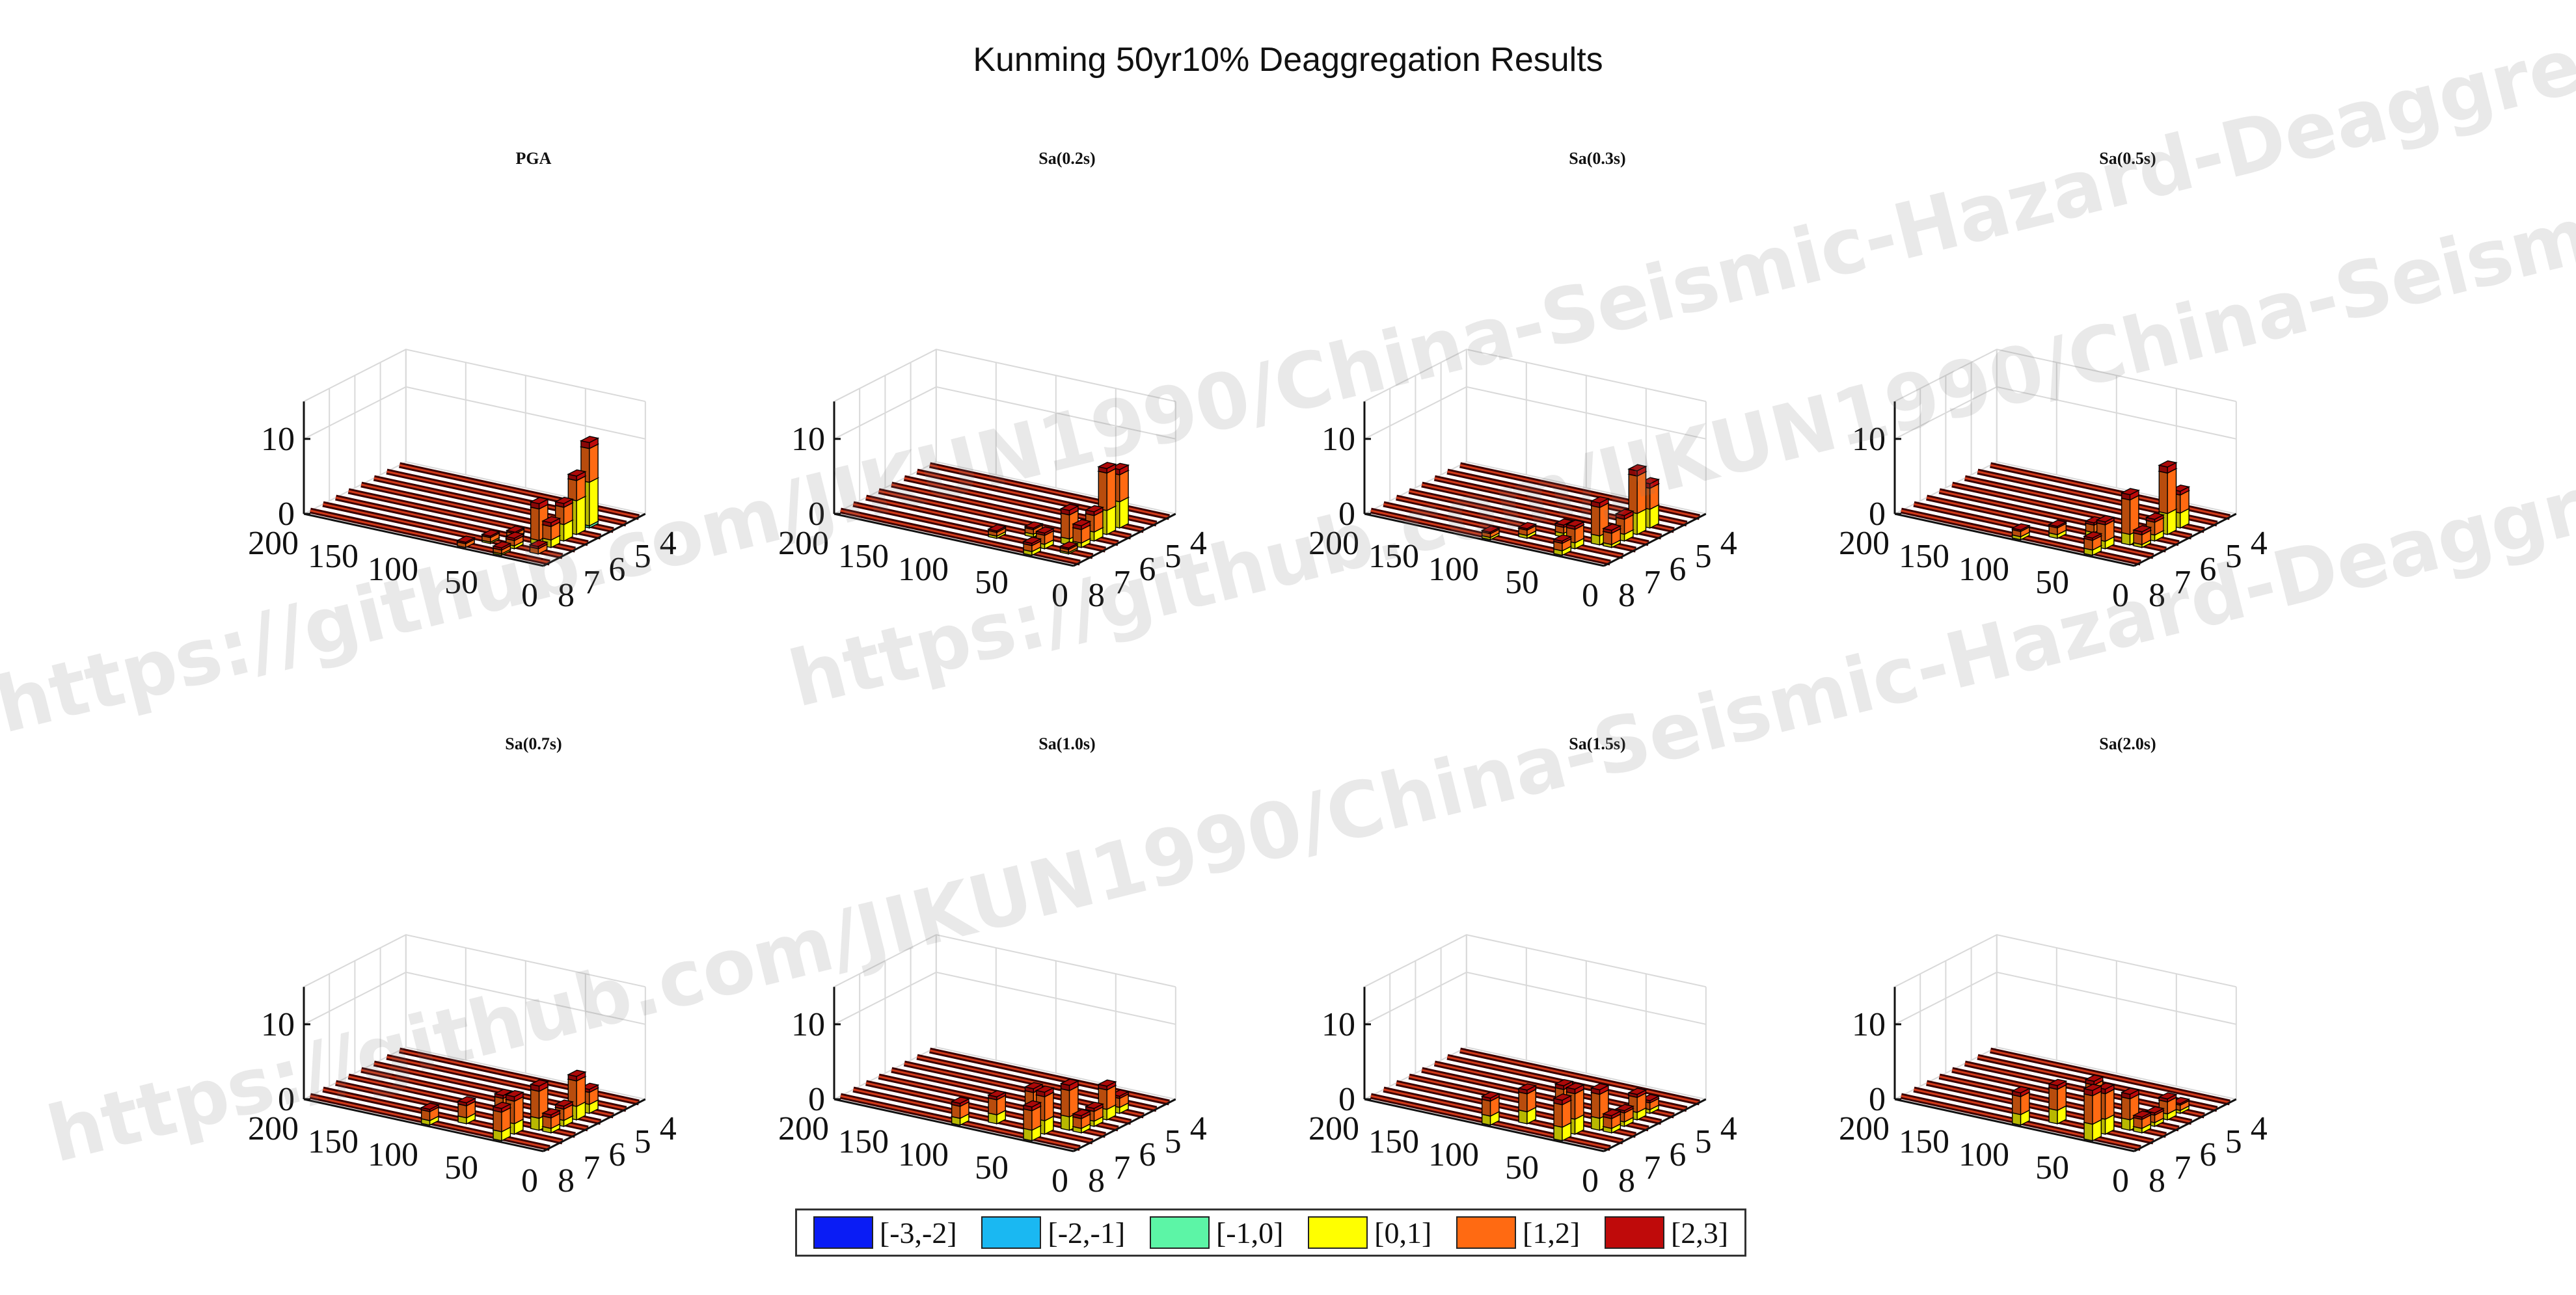 The height and width of the screenshot is (1295, 2576). Describe the element at coordinates (1216, 1233) in the screenshot. I see `legend-item: [-1,0]` at that location.